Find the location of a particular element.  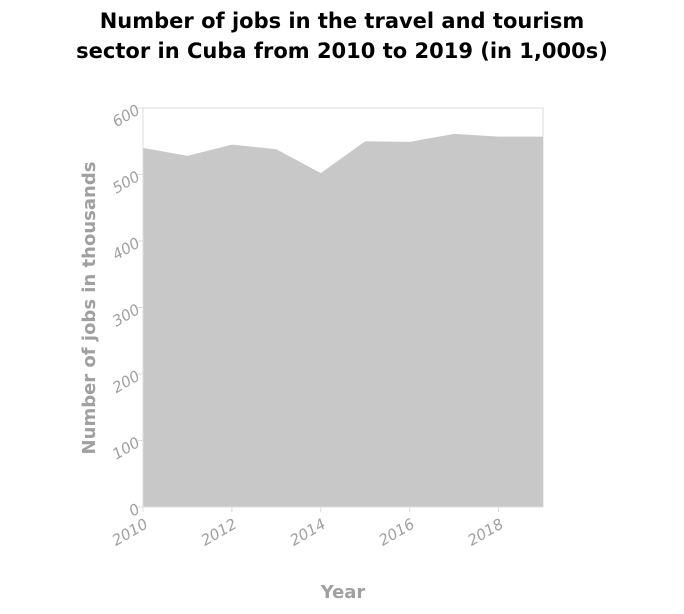

x-axis-ticks: 2010 2012 2014 2016 2018 is located at coordinates (308, 528).